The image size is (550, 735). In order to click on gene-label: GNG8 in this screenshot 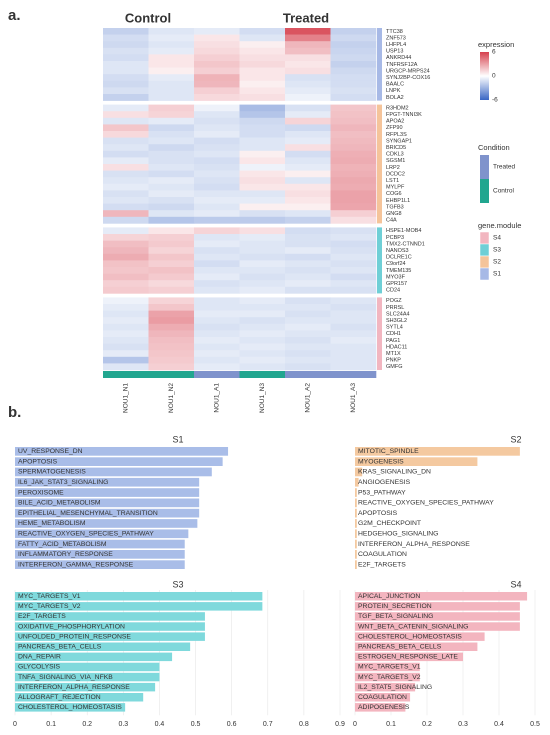, I will do `click(394, 214)`.